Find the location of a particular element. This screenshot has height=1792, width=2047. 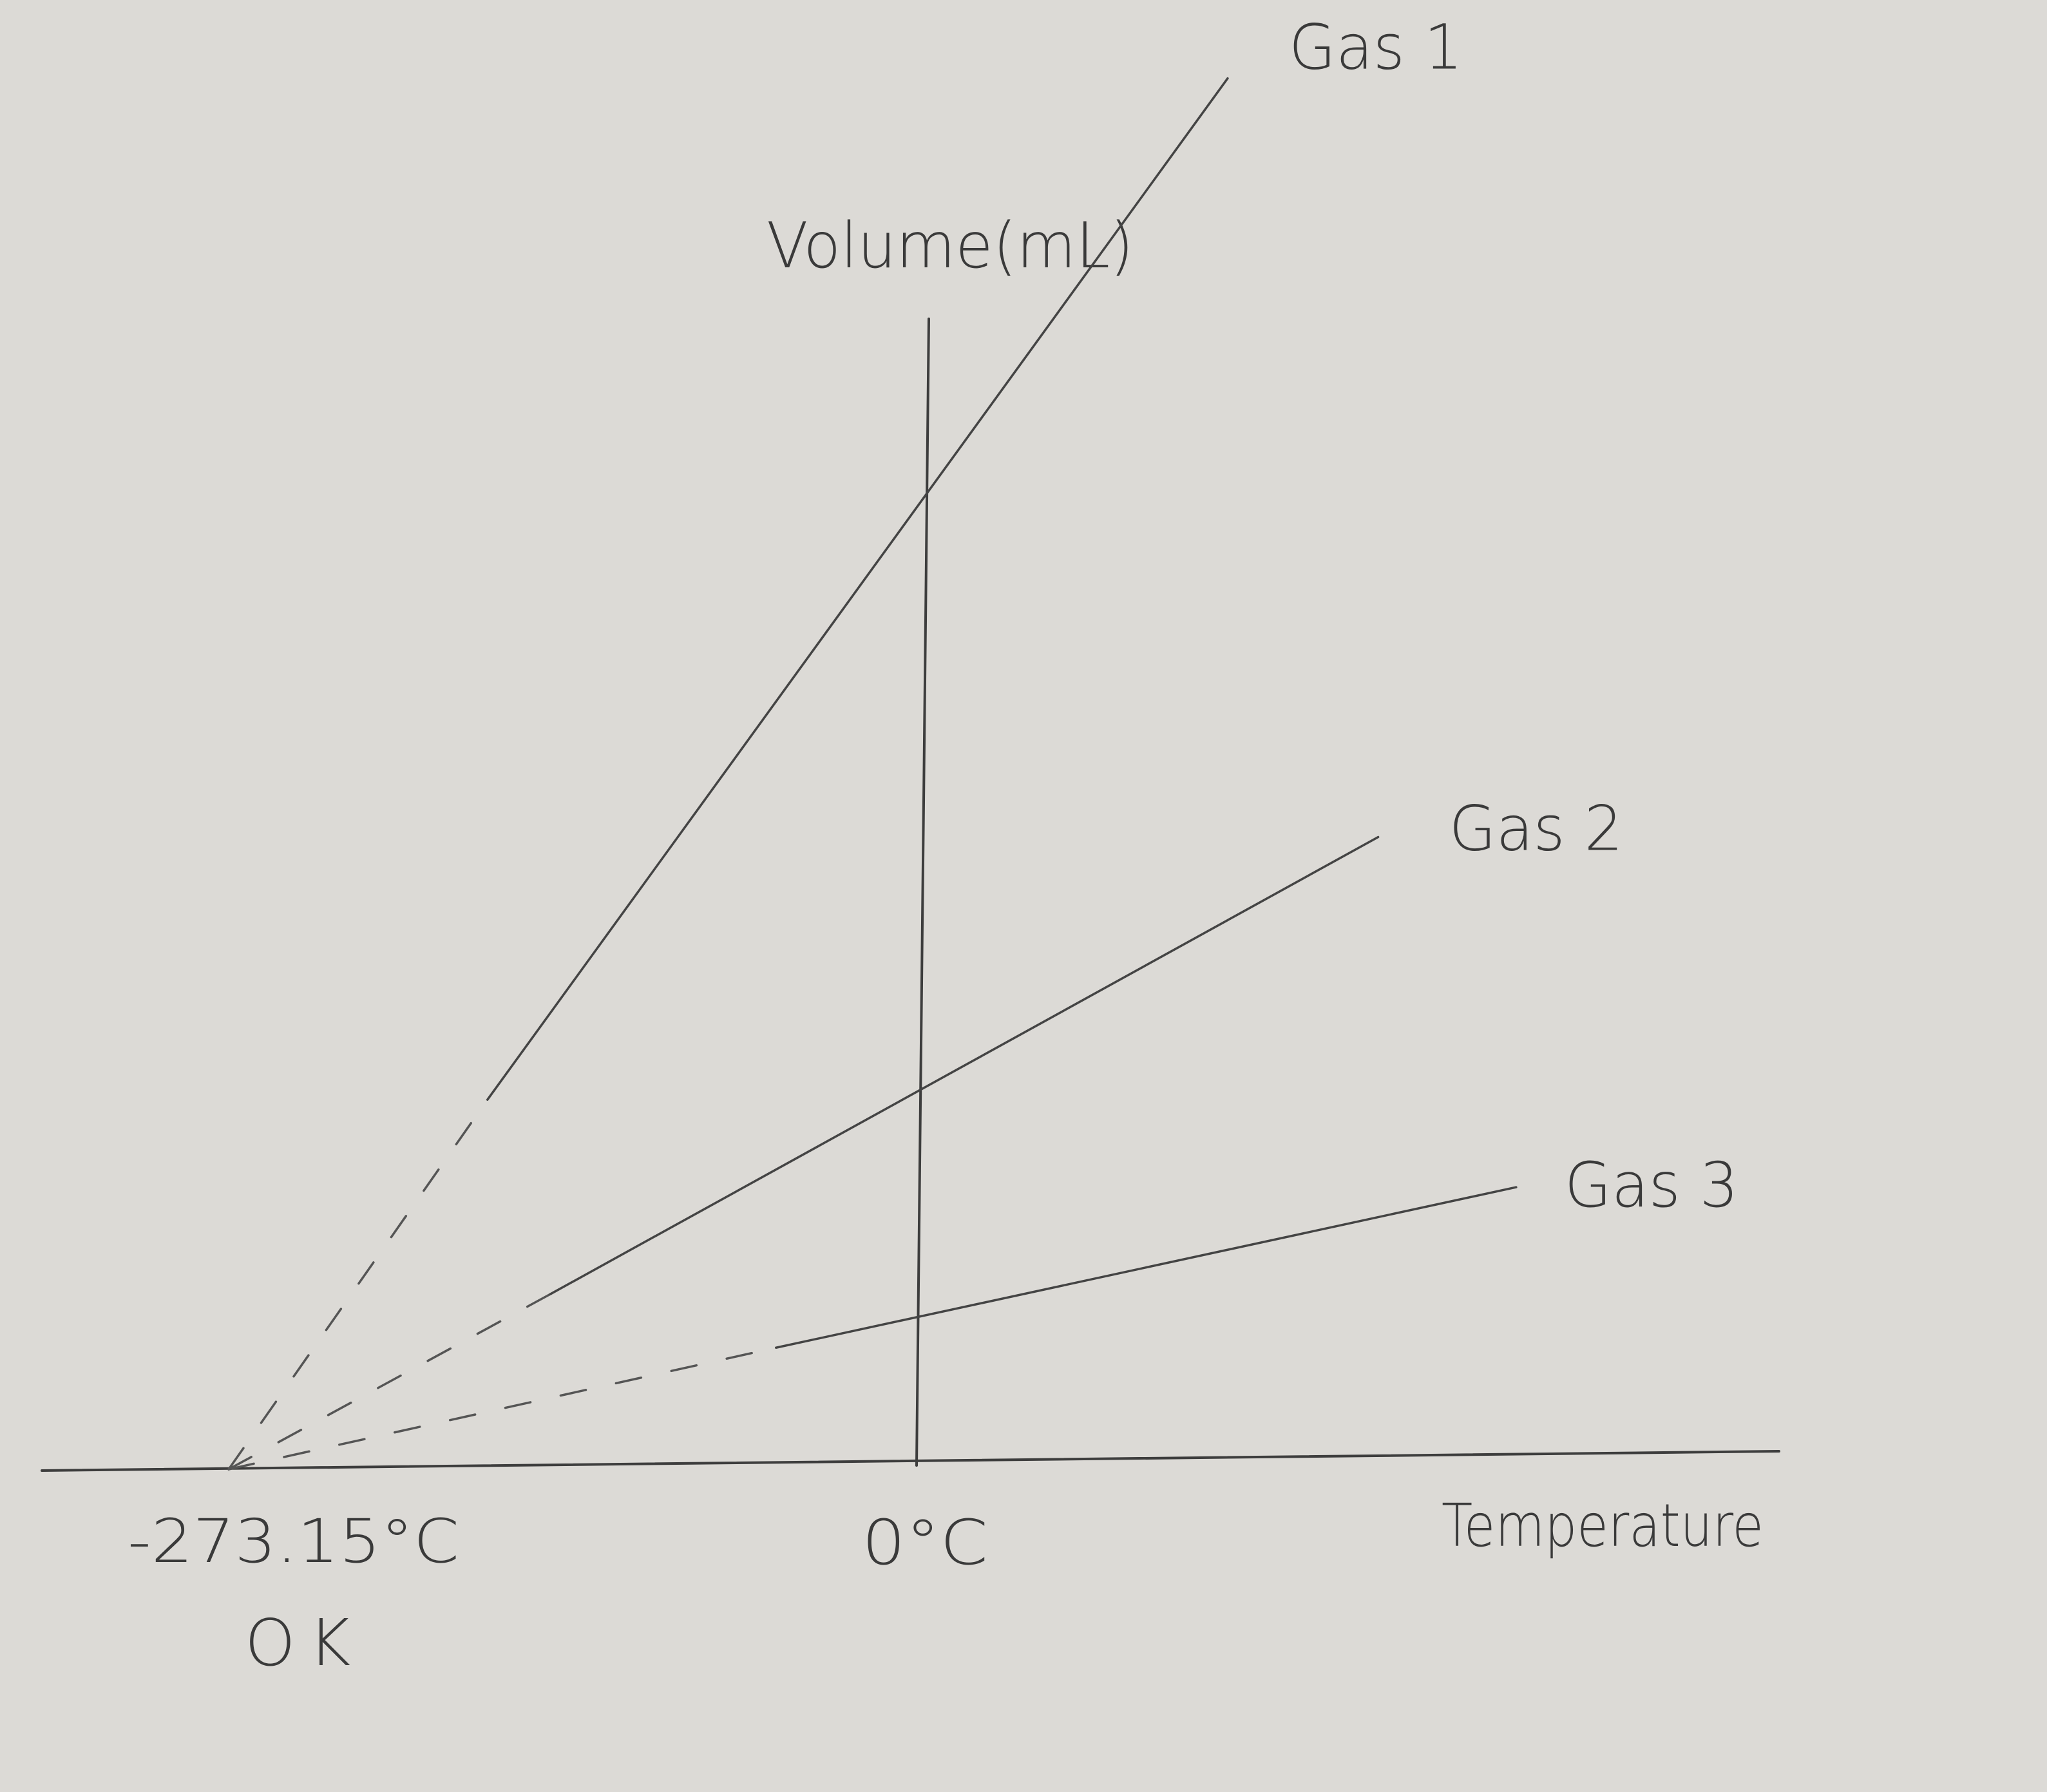

tick-label-absolute-zero: -273.15°C is located at coordinates (293, 1542).